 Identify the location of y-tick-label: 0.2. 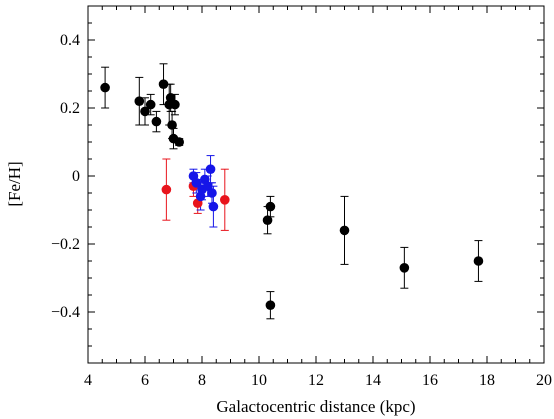
(70, 108).